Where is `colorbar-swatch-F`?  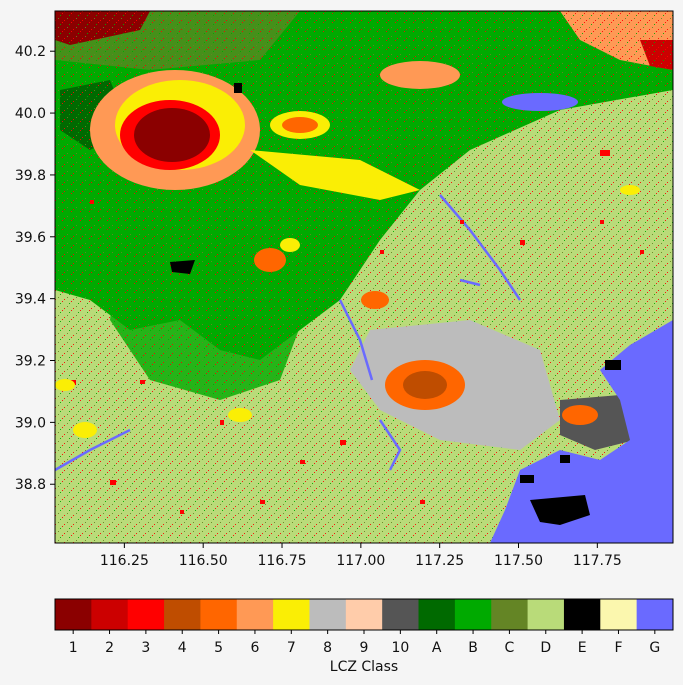
colorbar-swatch-F is located at coordinates (619, 614).